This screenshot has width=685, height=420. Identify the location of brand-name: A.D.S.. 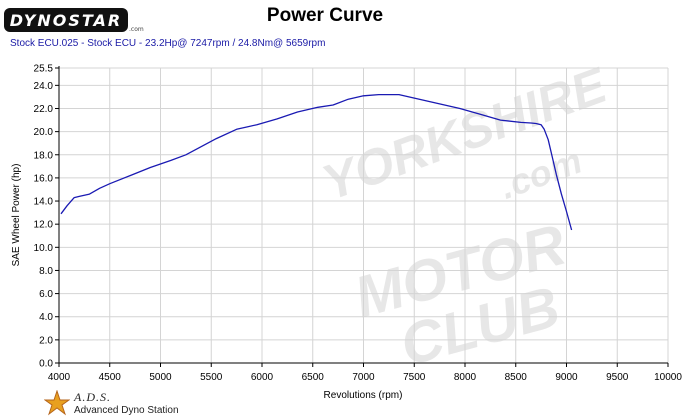
(92, 397).